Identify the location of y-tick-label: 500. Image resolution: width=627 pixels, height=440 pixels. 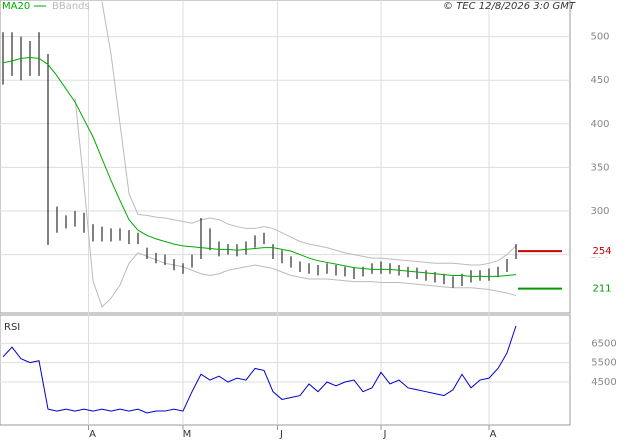
(599, 37).